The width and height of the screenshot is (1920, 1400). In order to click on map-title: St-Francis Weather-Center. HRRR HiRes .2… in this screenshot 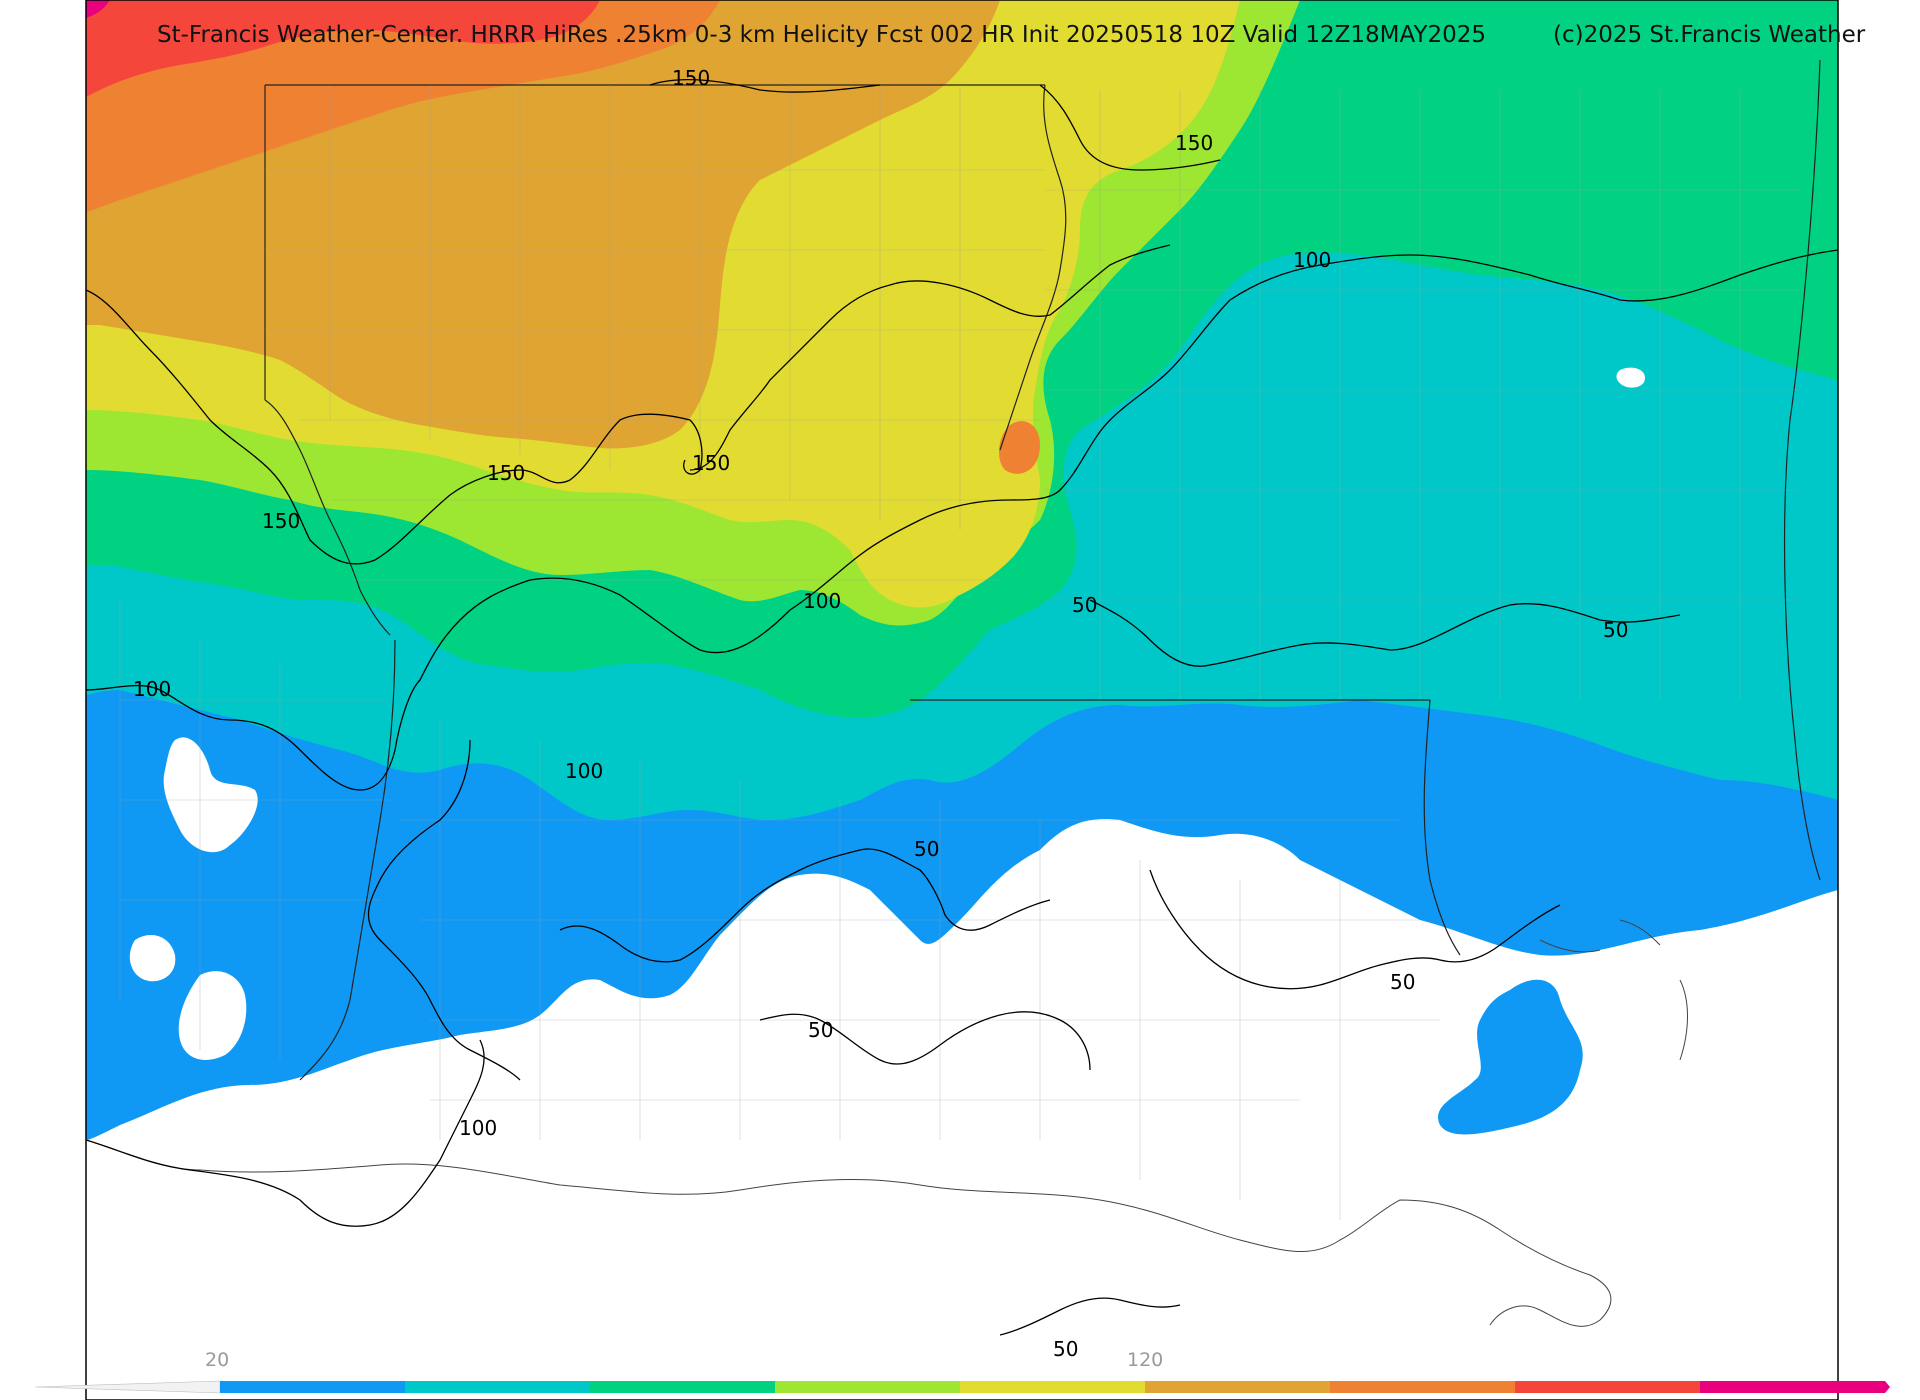, I will do `click(821, 35)`.